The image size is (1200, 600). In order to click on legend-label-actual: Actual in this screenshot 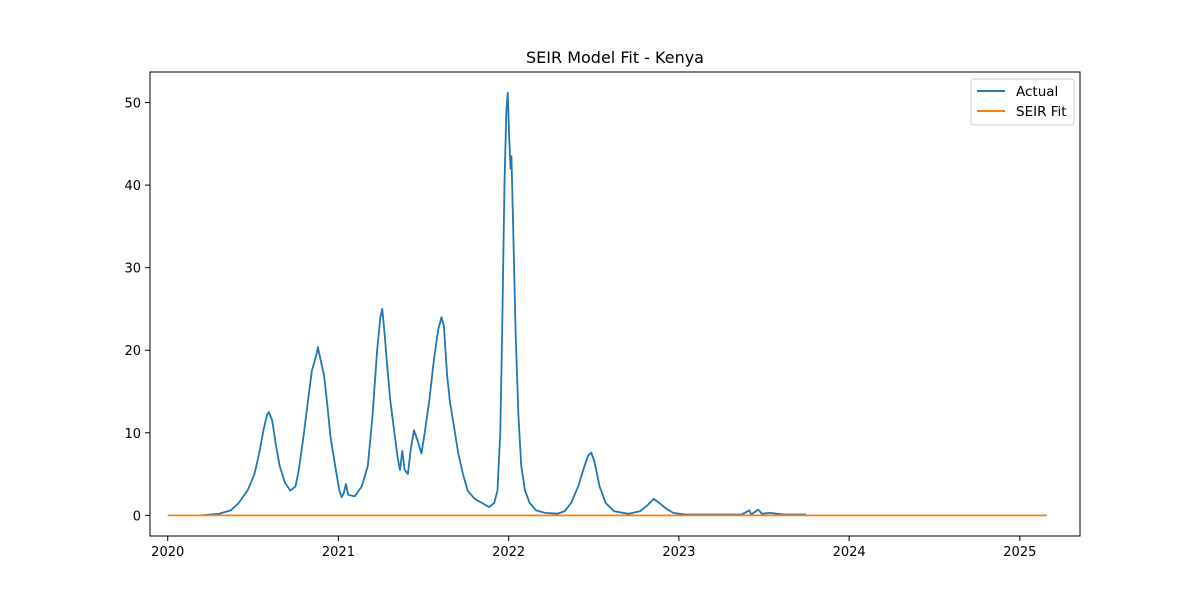, I will do `click(1037, 92)`.